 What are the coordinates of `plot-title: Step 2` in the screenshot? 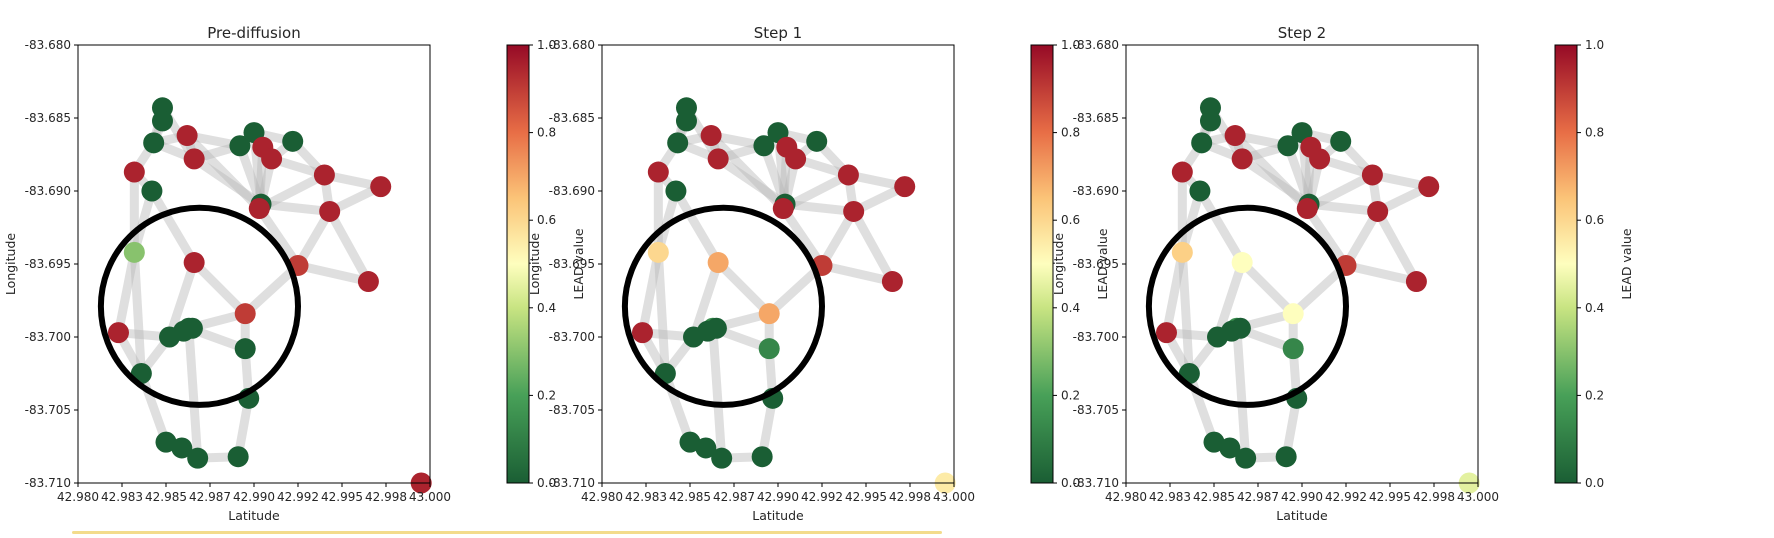 It's located at (1302, 33).